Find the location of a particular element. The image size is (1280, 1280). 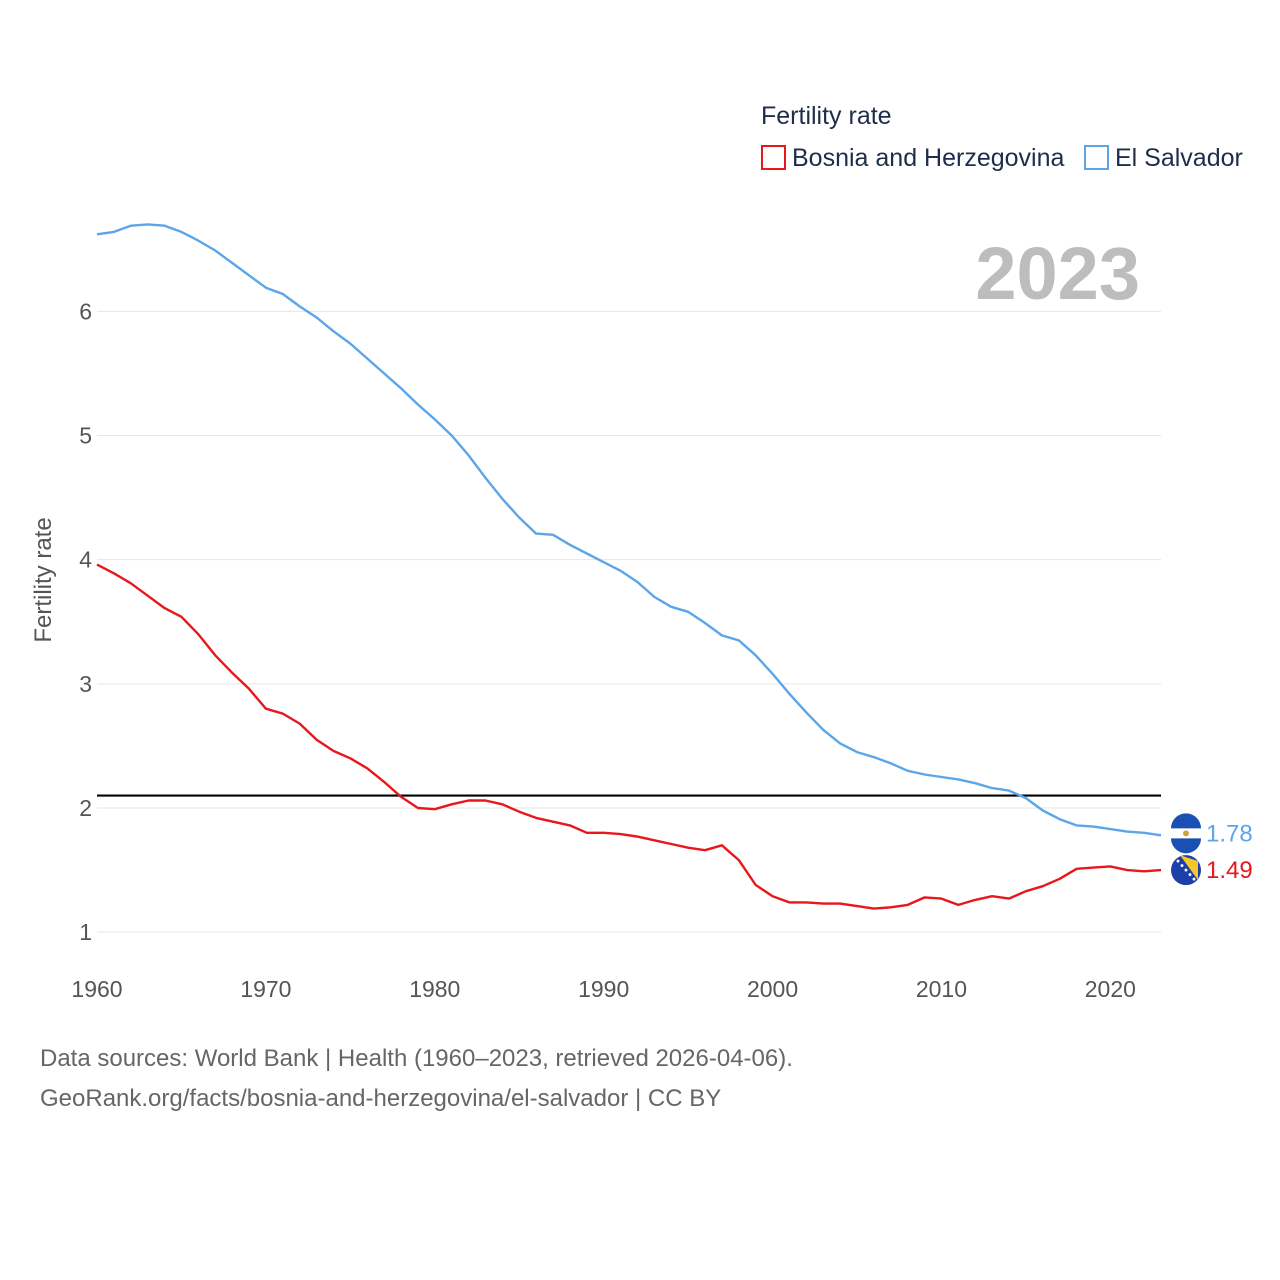

end-value-label-el-salvador: 1.78 is located at coordinates (1229, 833).